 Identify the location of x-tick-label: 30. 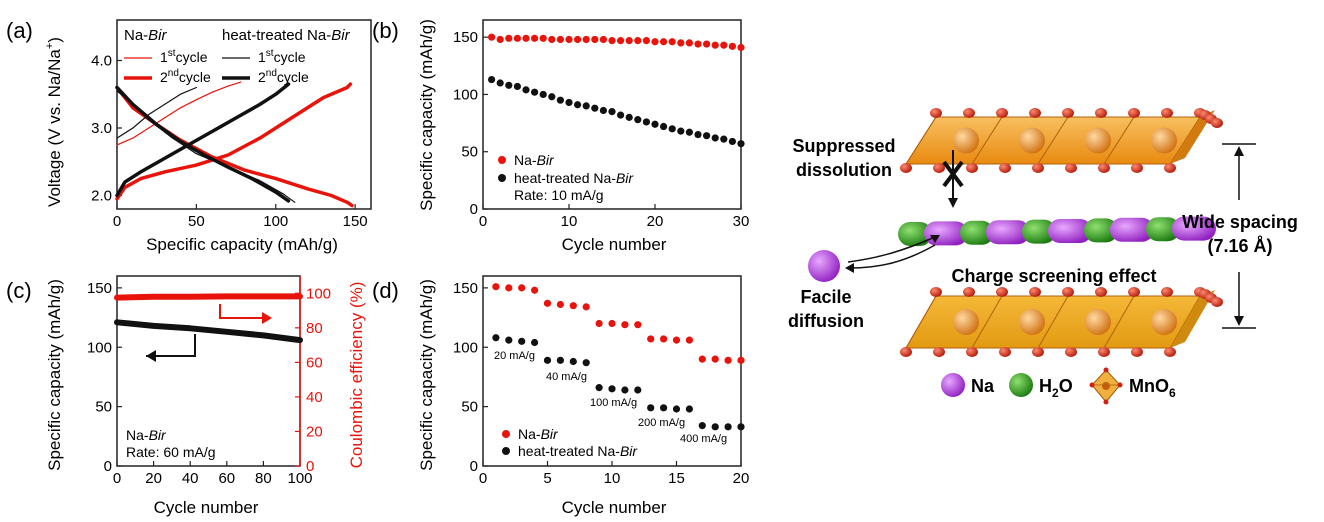
(741, 221).